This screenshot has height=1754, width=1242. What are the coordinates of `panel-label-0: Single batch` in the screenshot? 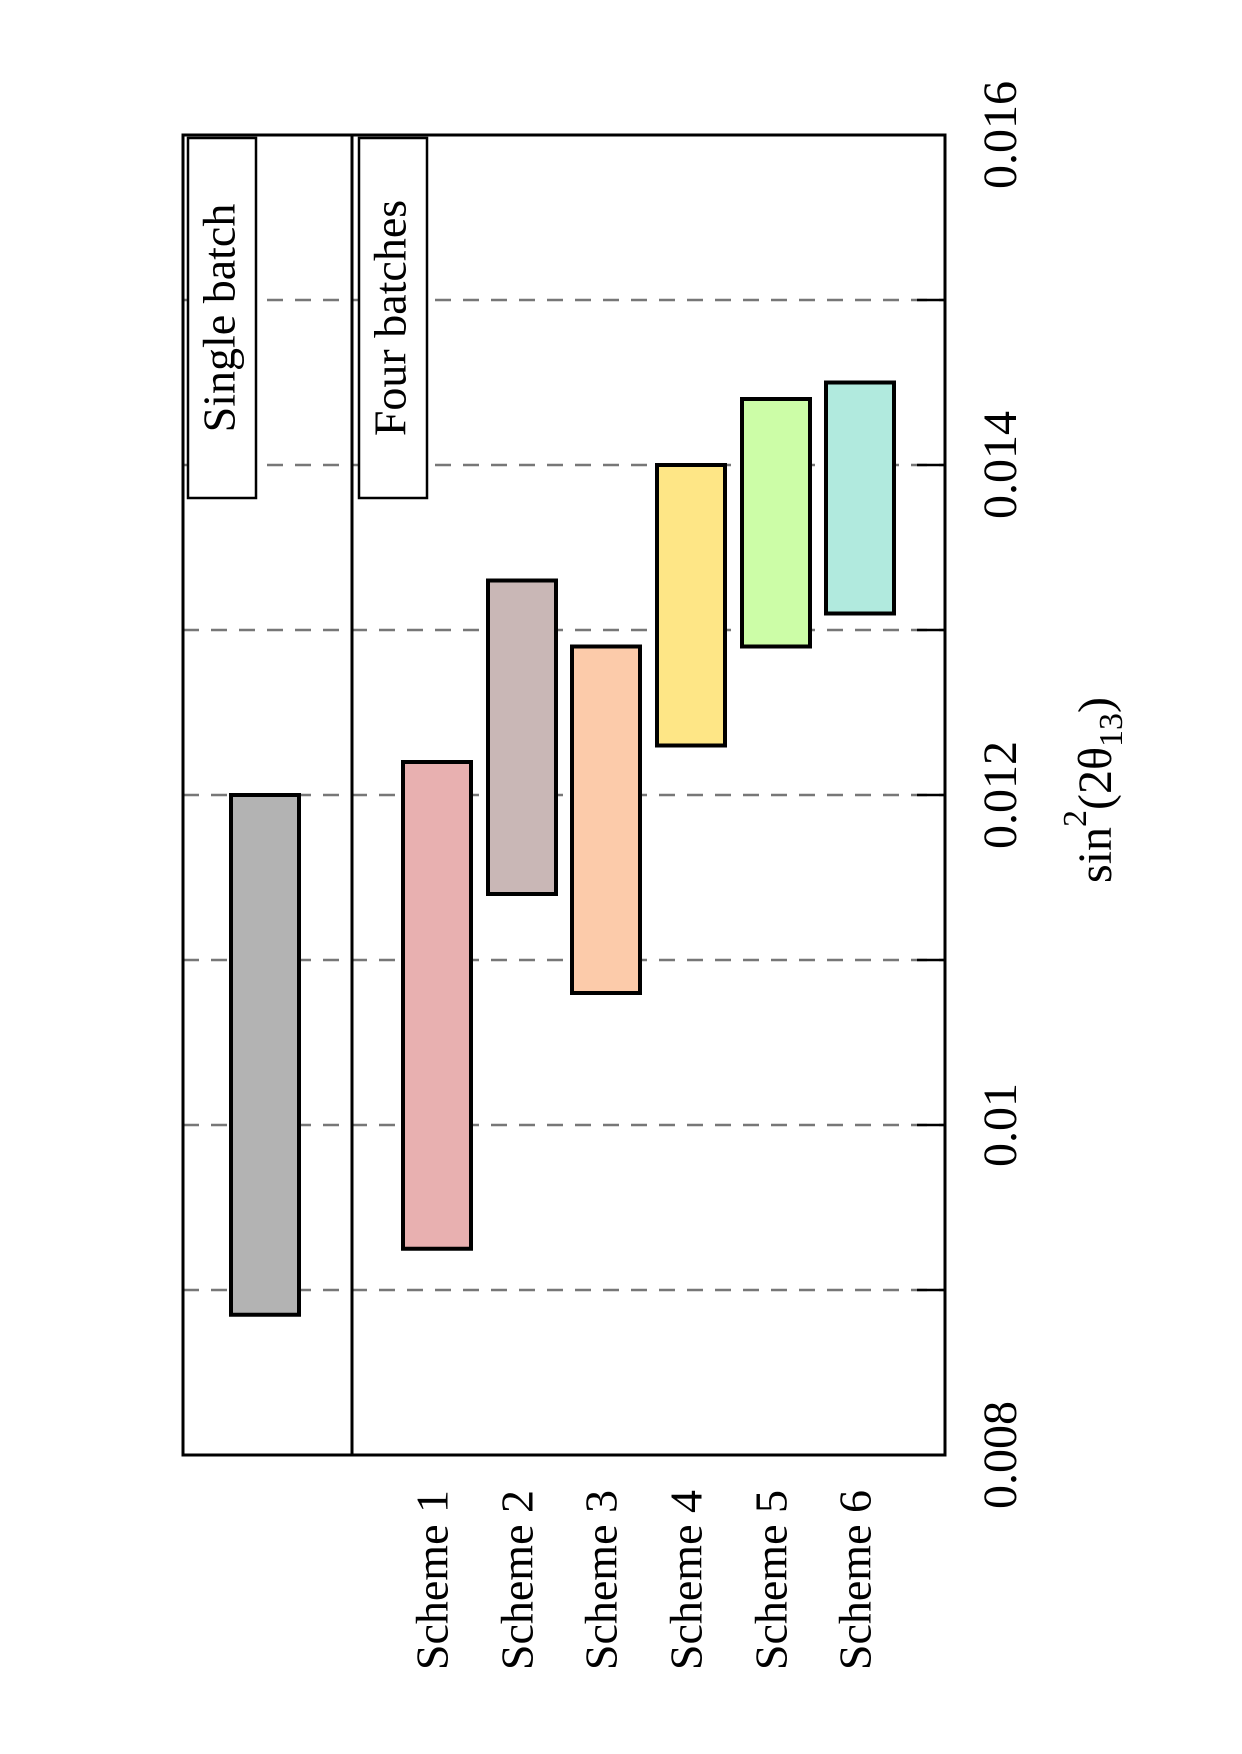 It's located at (219, 318).